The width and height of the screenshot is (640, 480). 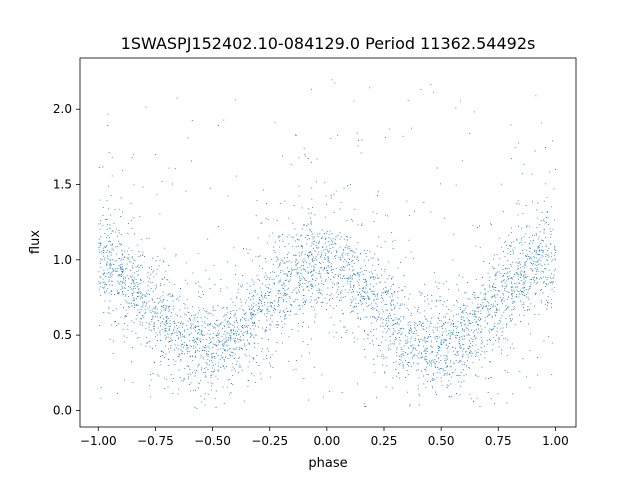 What do you see at coordinates (441, 441) in the screenshot?
I see `x-tick-label: 0.50` at bounding box center [441, 441].